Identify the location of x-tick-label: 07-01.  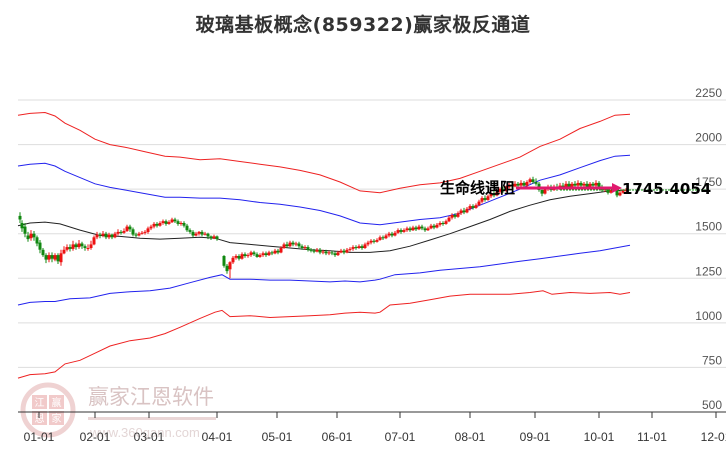
(400, 437).